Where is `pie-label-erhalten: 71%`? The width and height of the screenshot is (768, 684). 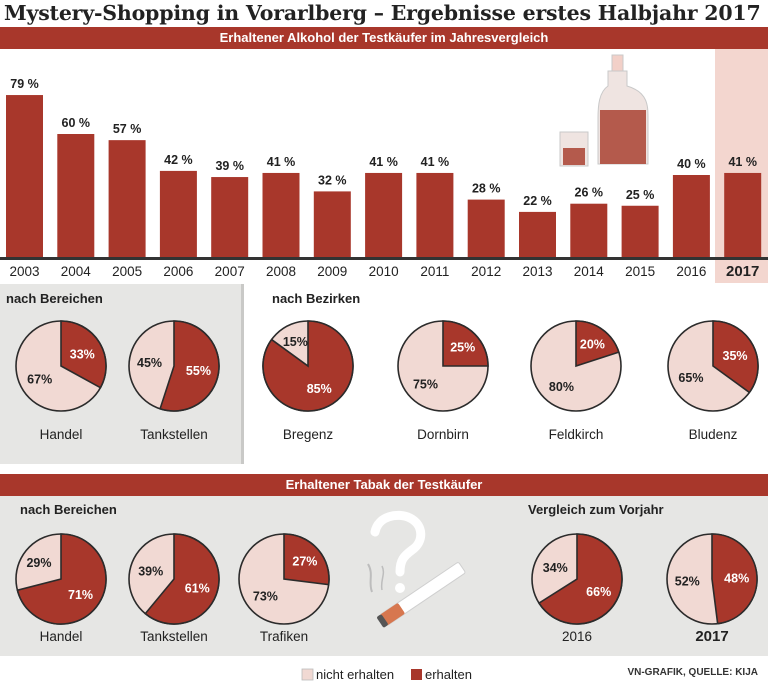
pie-label-erhalten: 71% is located at coordinates (80, 595).